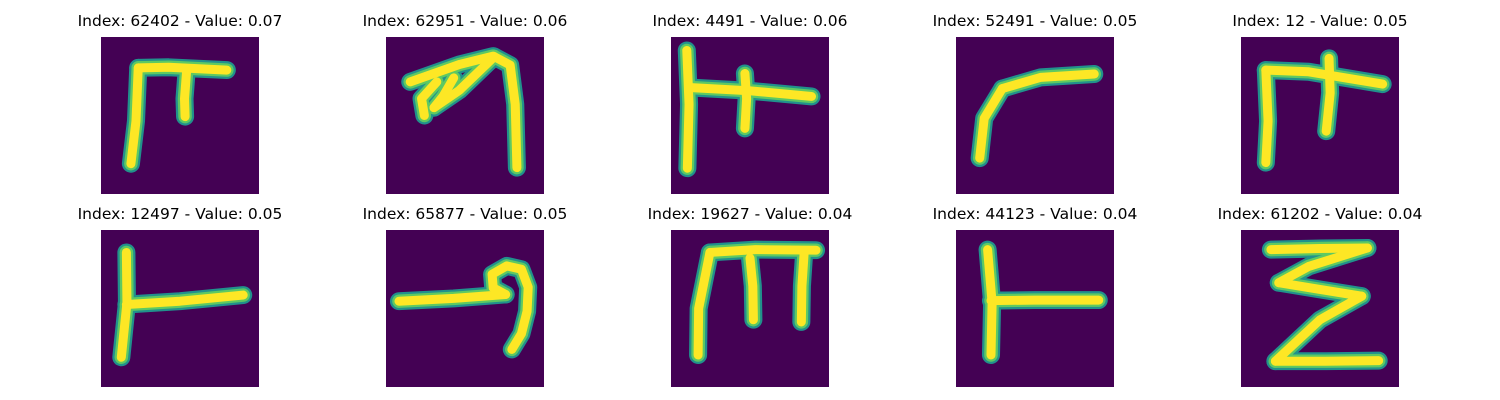 The width and height of the screenshot is (1500, 400). Describe the element at coordinates (1035, 214) in the screenshot. I see `panel-title: Index: 44123 - Value: 0.04` at that location.